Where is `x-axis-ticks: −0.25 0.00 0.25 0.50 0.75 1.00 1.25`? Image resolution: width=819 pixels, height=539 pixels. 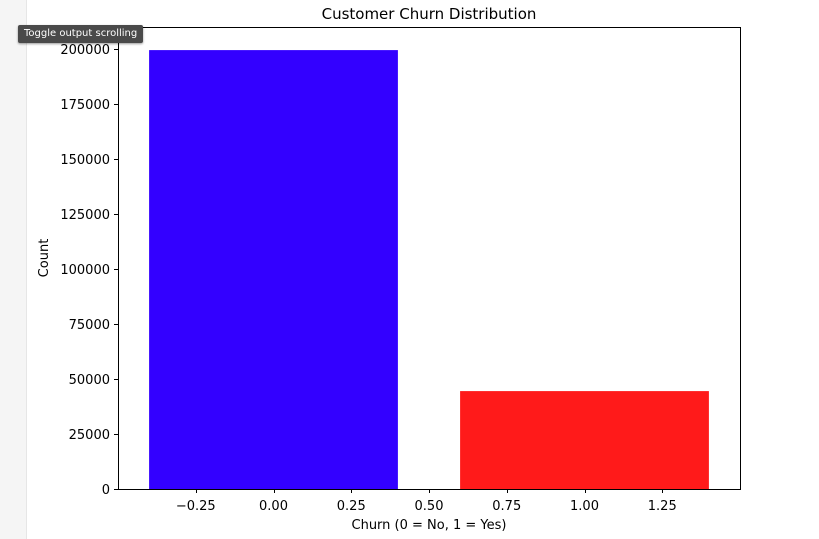 x-axis-ticks: −0.25 0.00 0.25 0.50 0.75 1.00 1.25 is located at coordinates (426, 501).